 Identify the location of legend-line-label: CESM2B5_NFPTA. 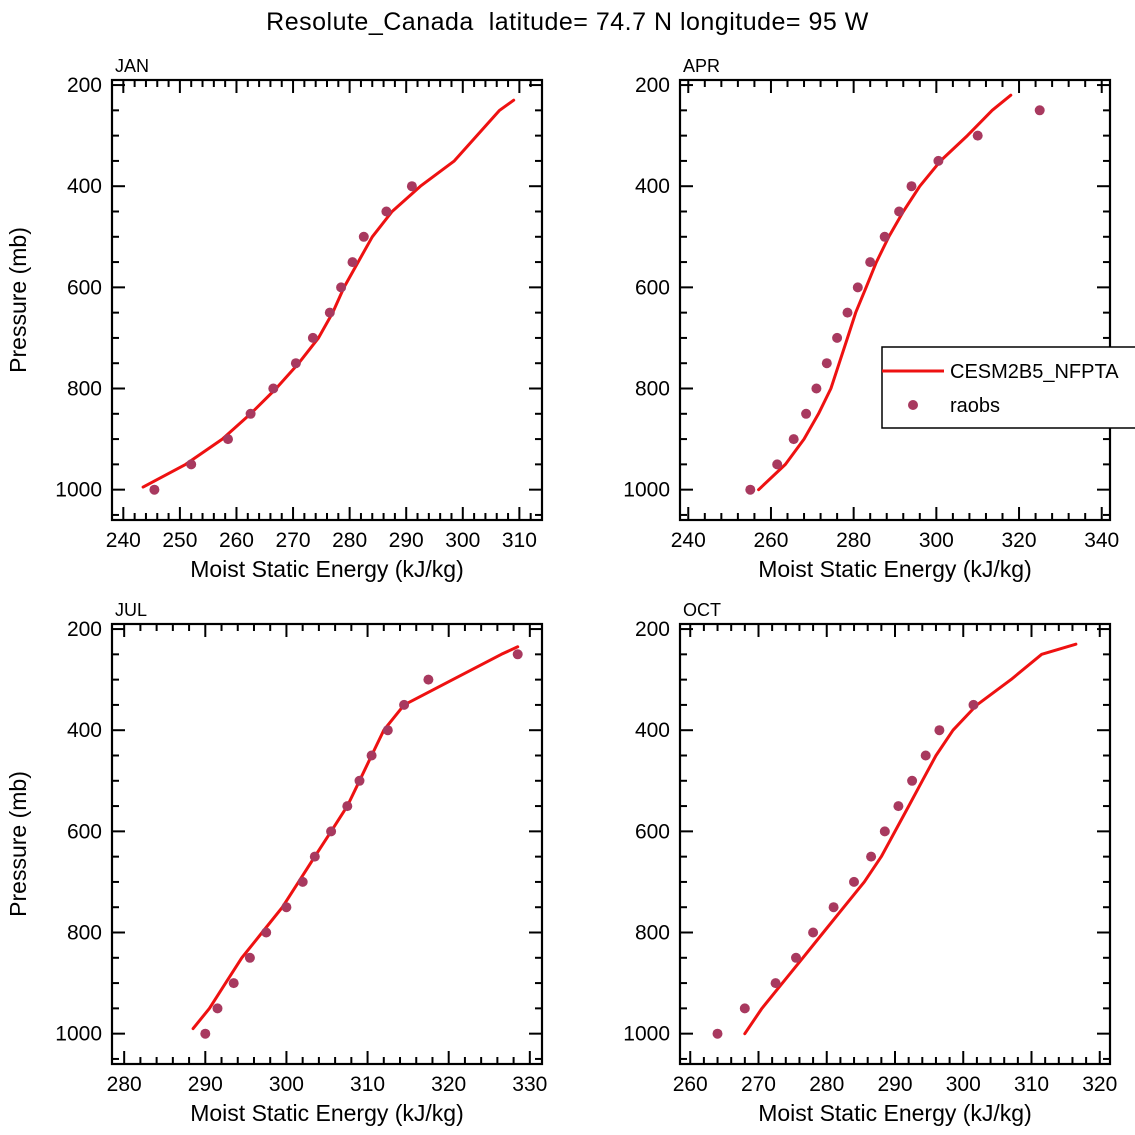
(1034, 372).